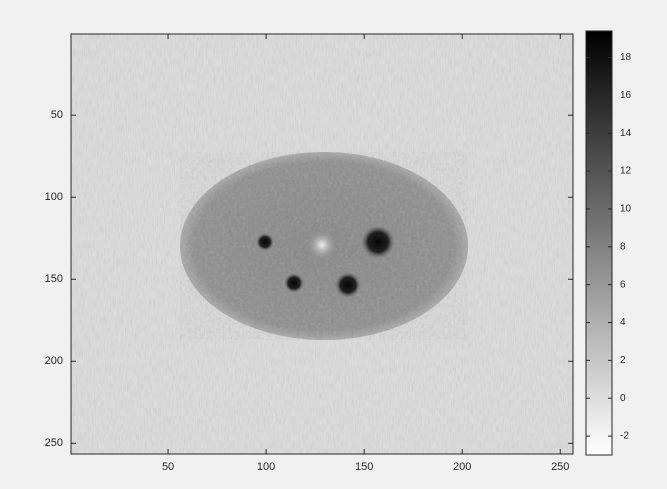 The width and height of the screenshot is (667, 489). What do you see at coordinates (626, 57) in the screenshot?
I see `colorbar-tick-label: 18` at bounding box center [626, 57].